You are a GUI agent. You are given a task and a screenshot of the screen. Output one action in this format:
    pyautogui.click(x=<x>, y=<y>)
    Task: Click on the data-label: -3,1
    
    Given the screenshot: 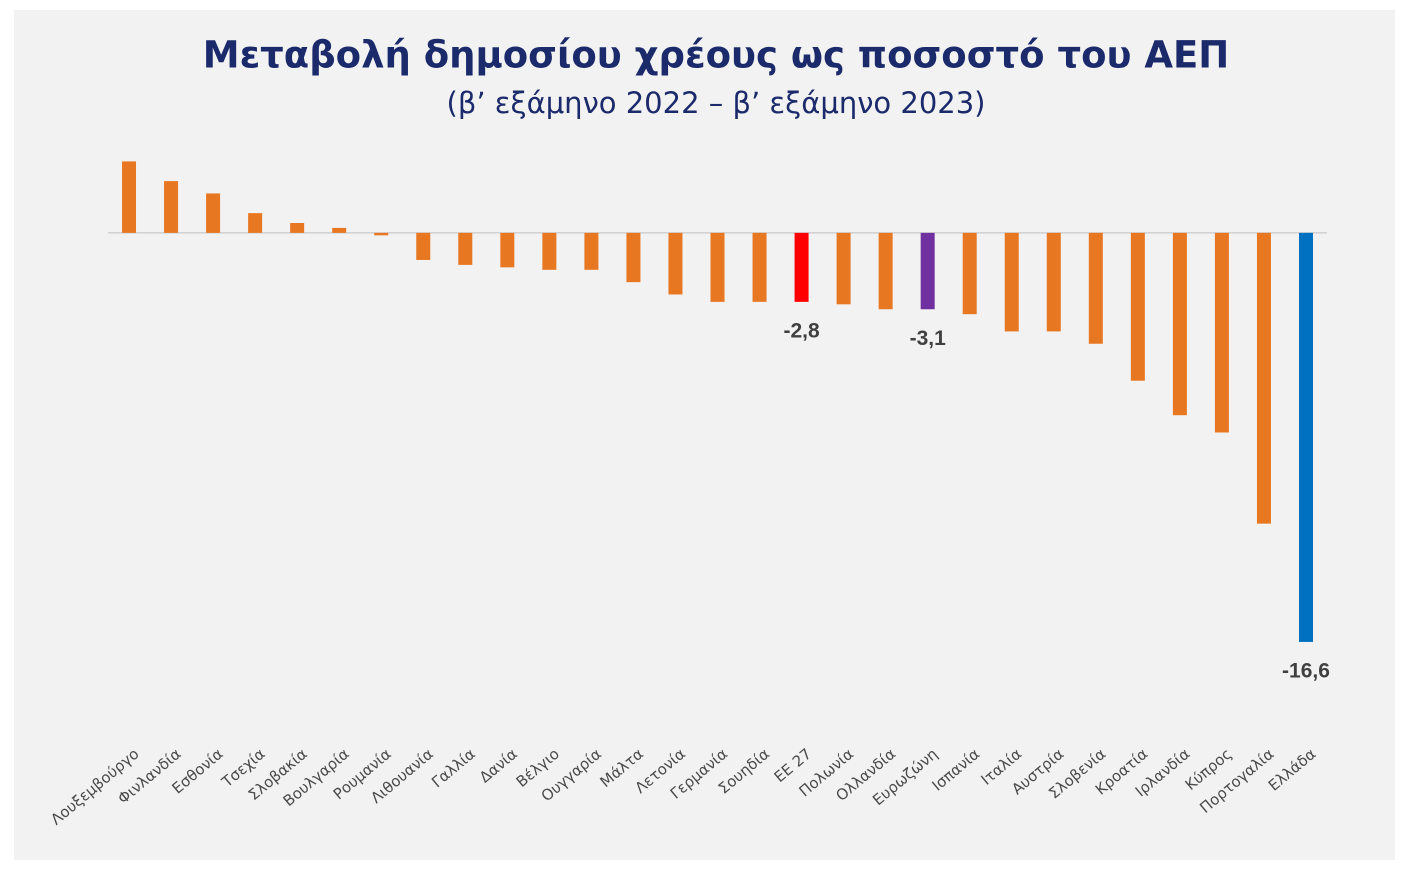 What is the action you would take?
    pyautogui.click(x=928, y=338)
    